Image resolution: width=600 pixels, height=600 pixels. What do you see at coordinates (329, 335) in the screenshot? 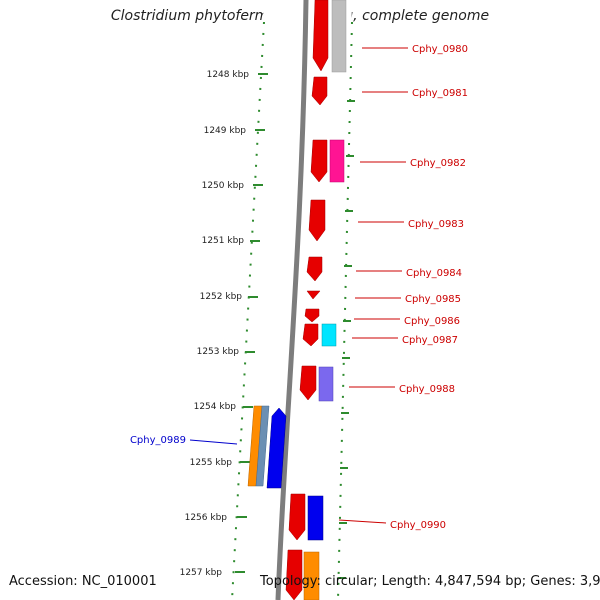
I see `cog-block-cyan` at bounding box center [329, 335].